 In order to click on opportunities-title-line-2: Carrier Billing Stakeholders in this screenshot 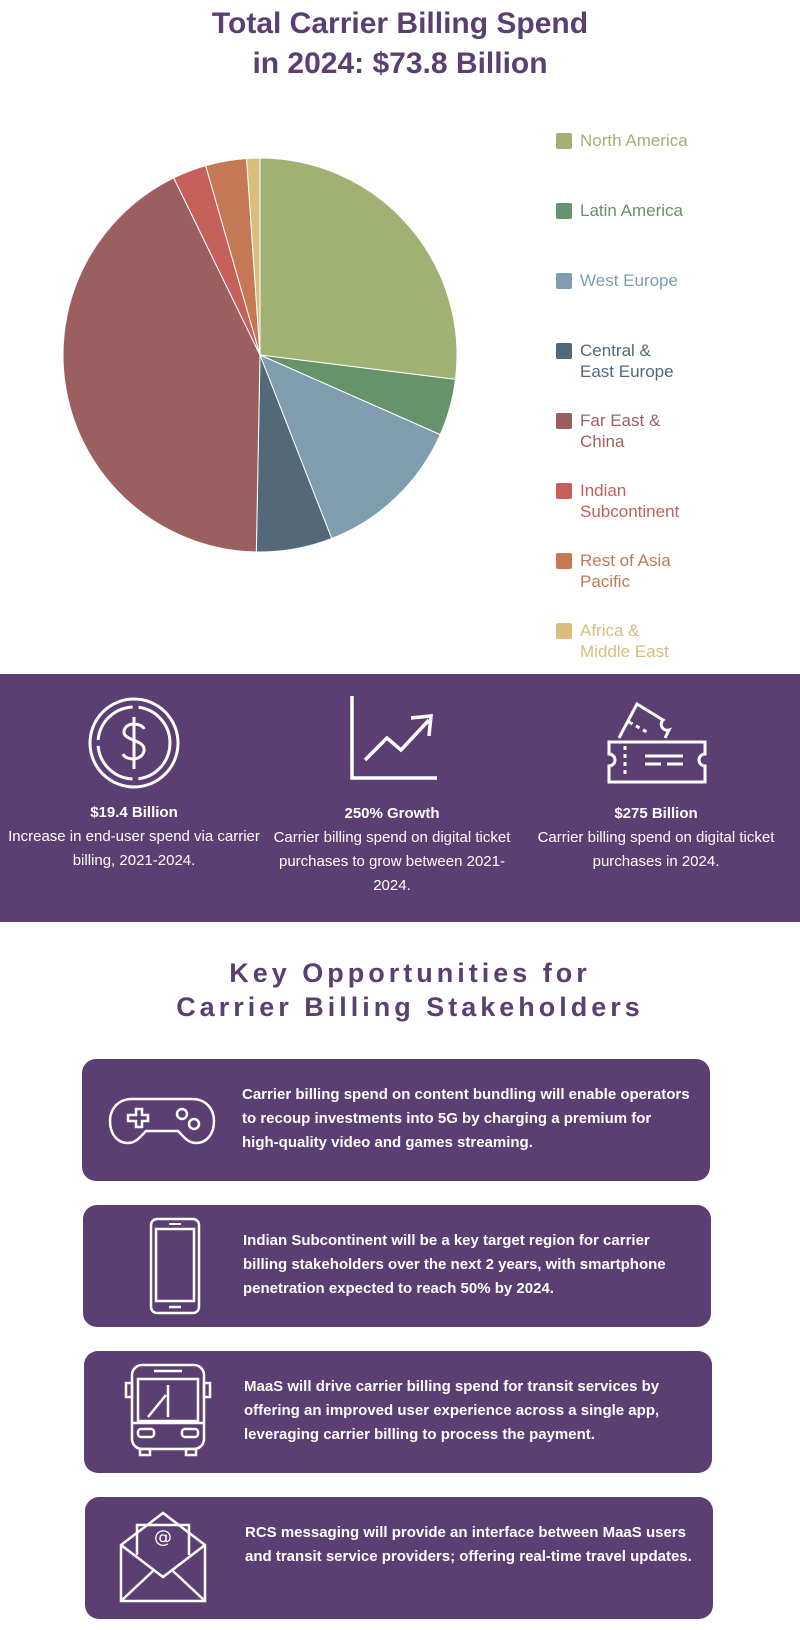, I will do `click(410, 1007)`.